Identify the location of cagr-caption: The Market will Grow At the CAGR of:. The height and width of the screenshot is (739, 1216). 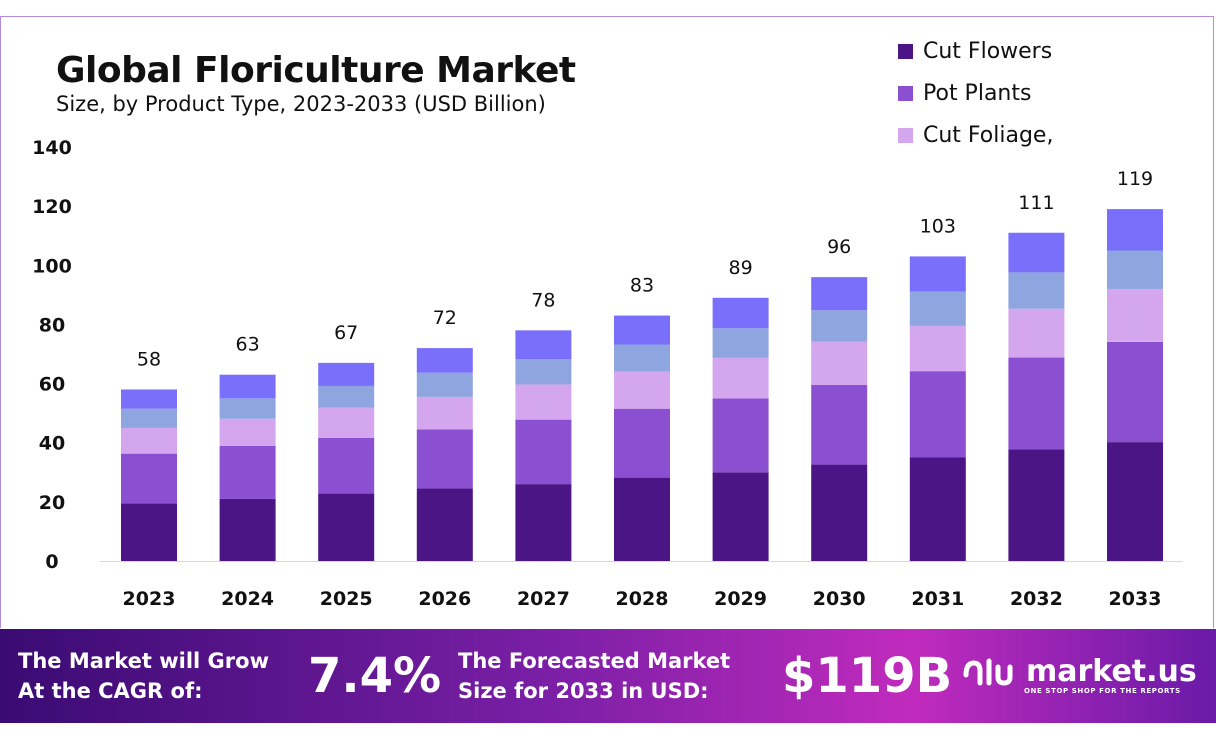
(143, 676).